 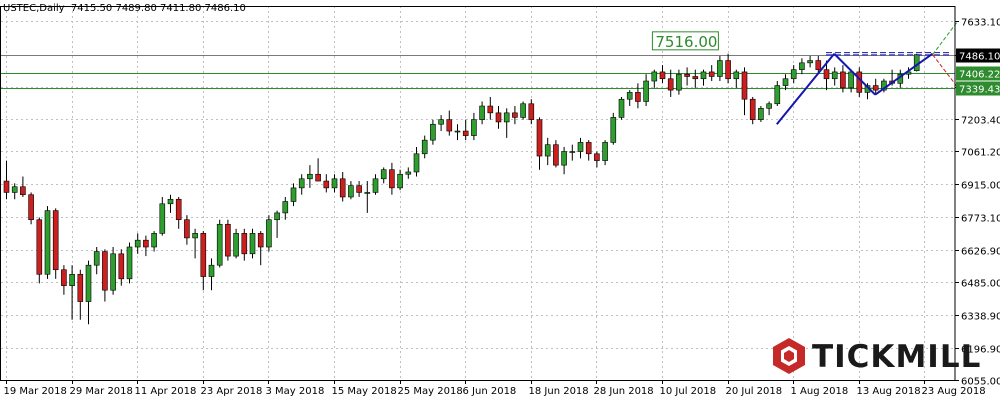 I want to click on price-level-label: 7406.22, so click(x=979, y=75).